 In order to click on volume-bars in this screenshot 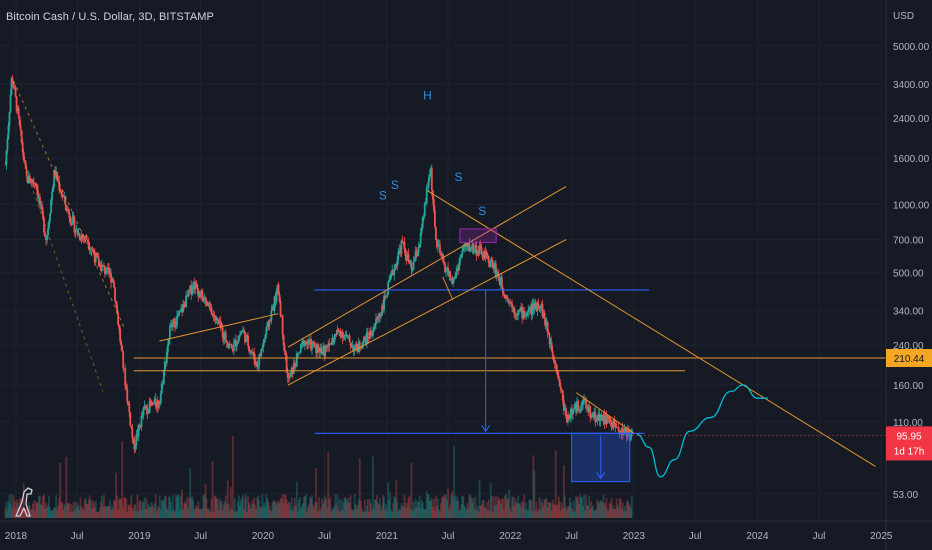, I will do `click(318, 476)`.